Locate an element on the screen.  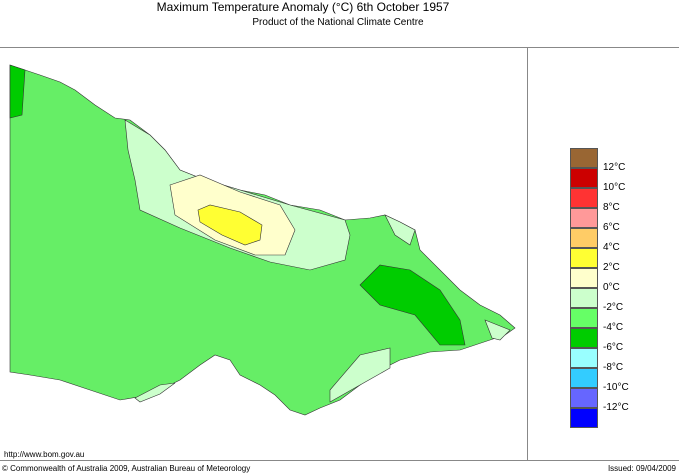
issued-date: Issued: 09/04/2009 is located at coordinates (641, 468).